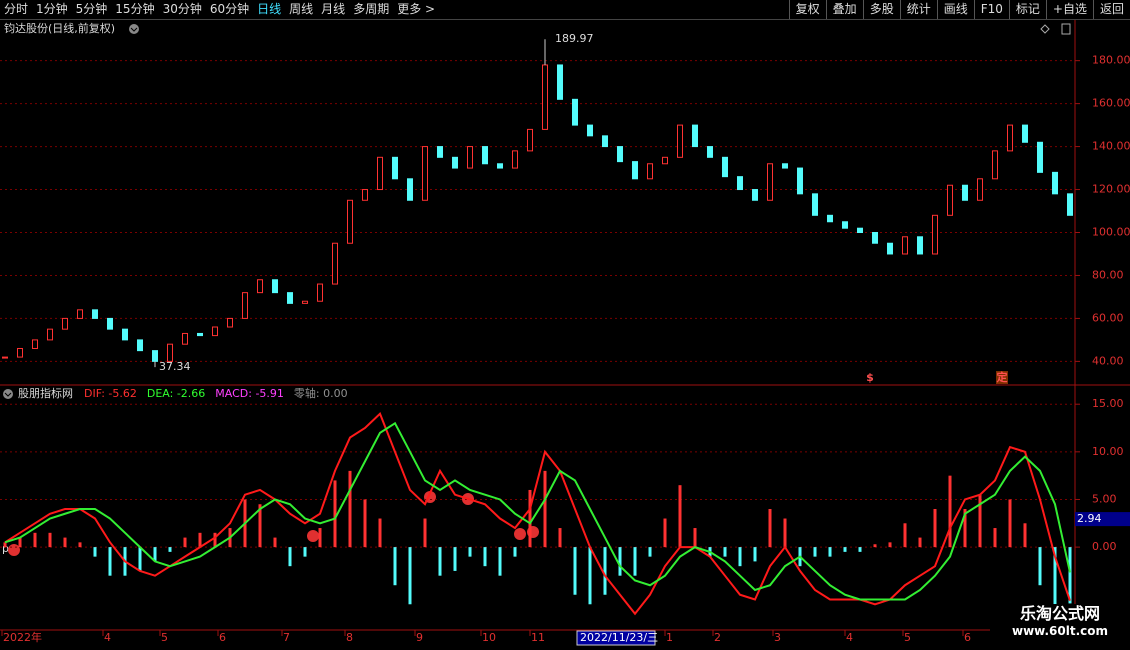 The image size is (1130, 650). I want to click on signal-tag: p, so click(5, 548).